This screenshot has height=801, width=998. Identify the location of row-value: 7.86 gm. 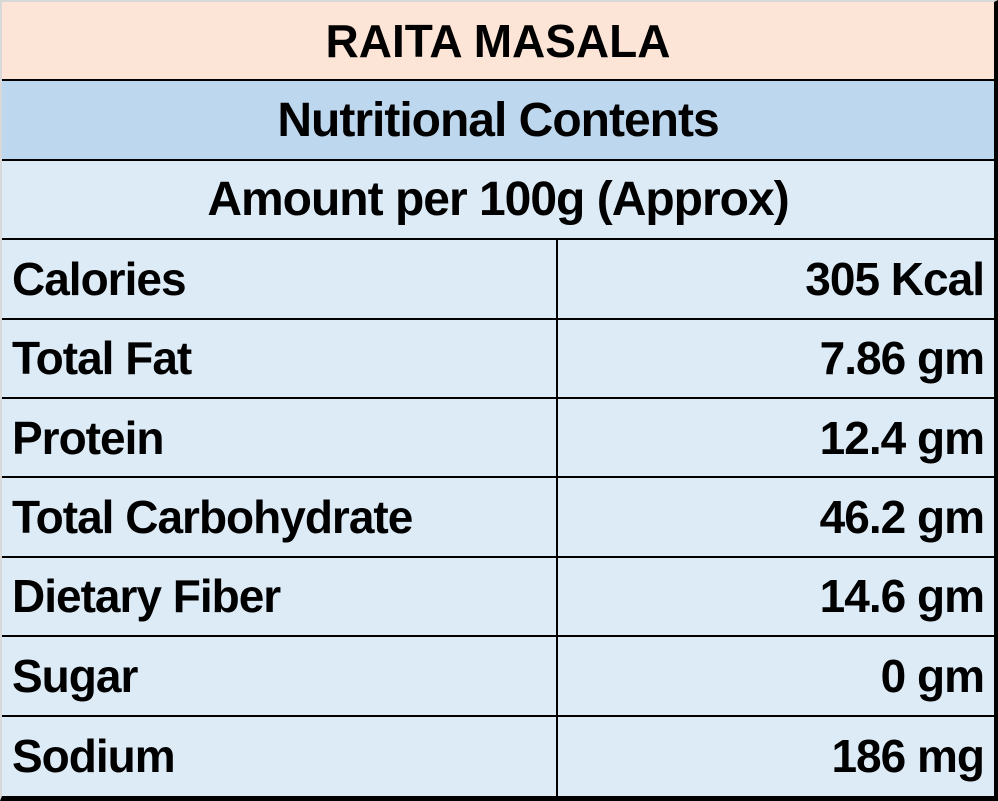
(774, 358).